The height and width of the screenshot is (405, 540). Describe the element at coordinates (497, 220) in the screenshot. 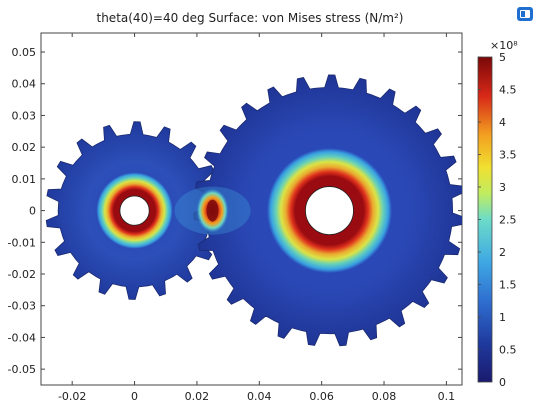

I see `colorbar-ticks: 0 0.5 1 1.5 2 2.5 3 3.5 4 4.5 5` at that location.